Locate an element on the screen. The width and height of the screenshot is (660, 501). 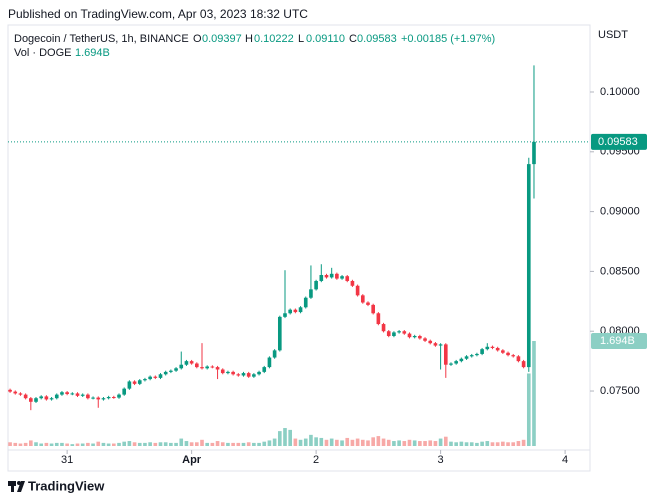
high-value: 0.10222 is located at coordinates (274, 39).